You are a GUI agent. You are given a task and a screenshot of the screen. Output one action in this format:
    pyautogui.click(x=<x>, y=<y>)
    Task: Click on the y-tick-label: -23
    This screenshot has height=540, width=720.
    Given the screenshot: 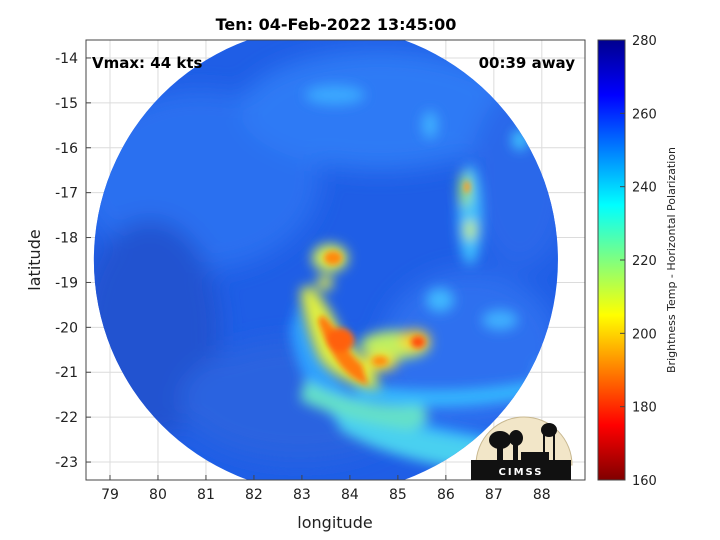 What is the action you would take?
    pyautogui.click(x=66, y=463)
    